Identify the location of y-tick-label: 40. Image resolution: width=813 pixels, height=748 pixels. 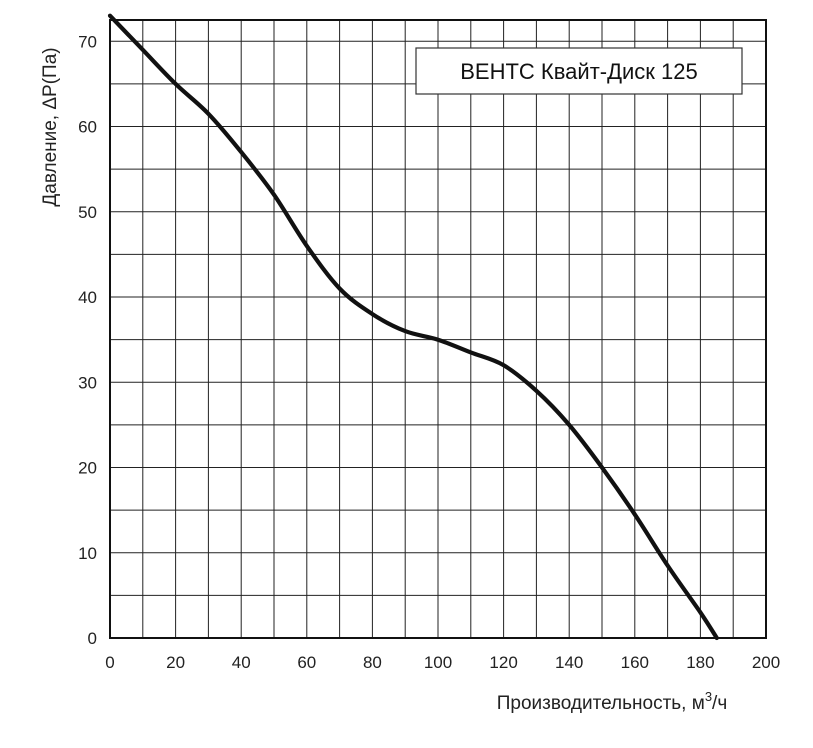
(87, 297).